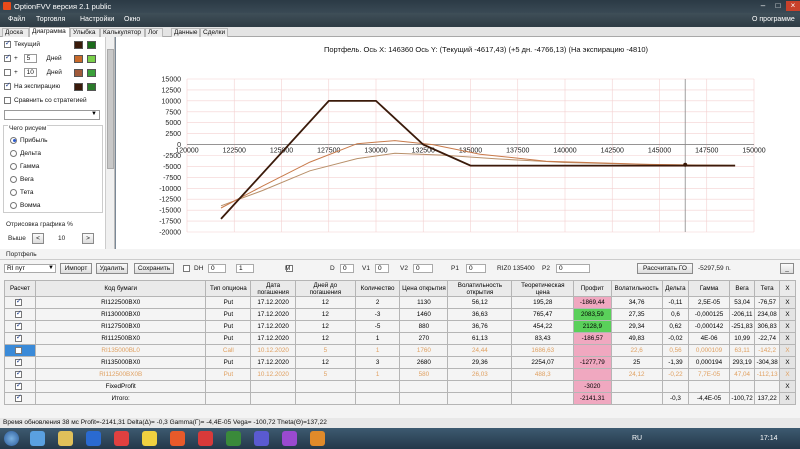 This screenshot has height=449, width=800. I want to click on menu-file: Файл, so click(17, 19).